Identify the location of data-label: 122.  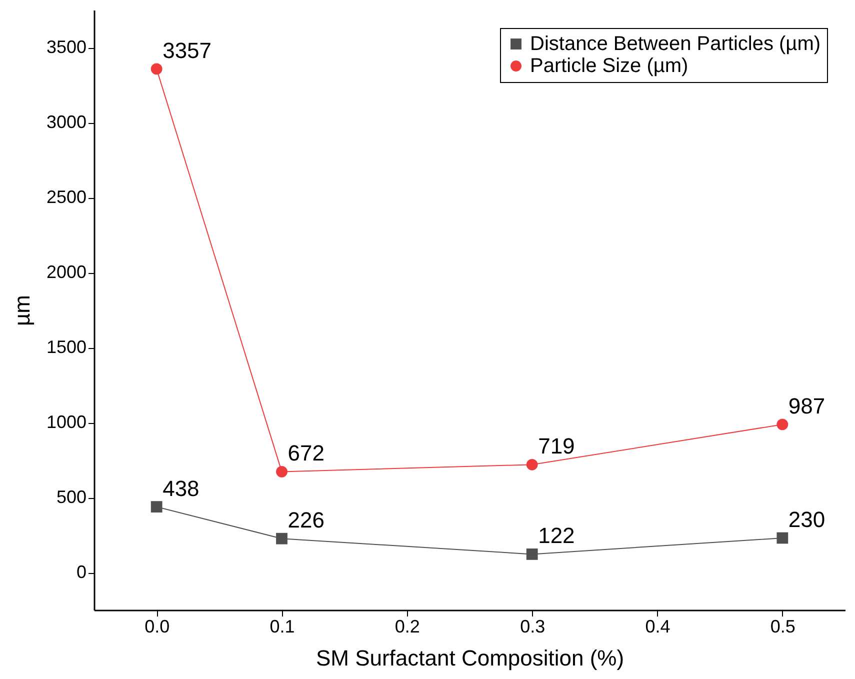
(556, 535).